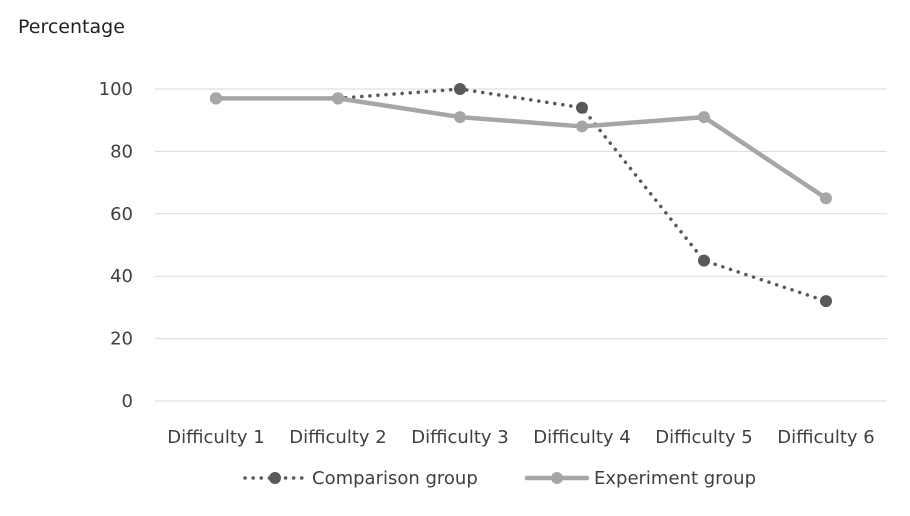 Image resolution: width=910 pixels, height=516 pixels. What do you see at coordinates (703, 437) in the screenshot?
I see `x-tick-label: Difficulty 5` at bounding box center [703, 437].